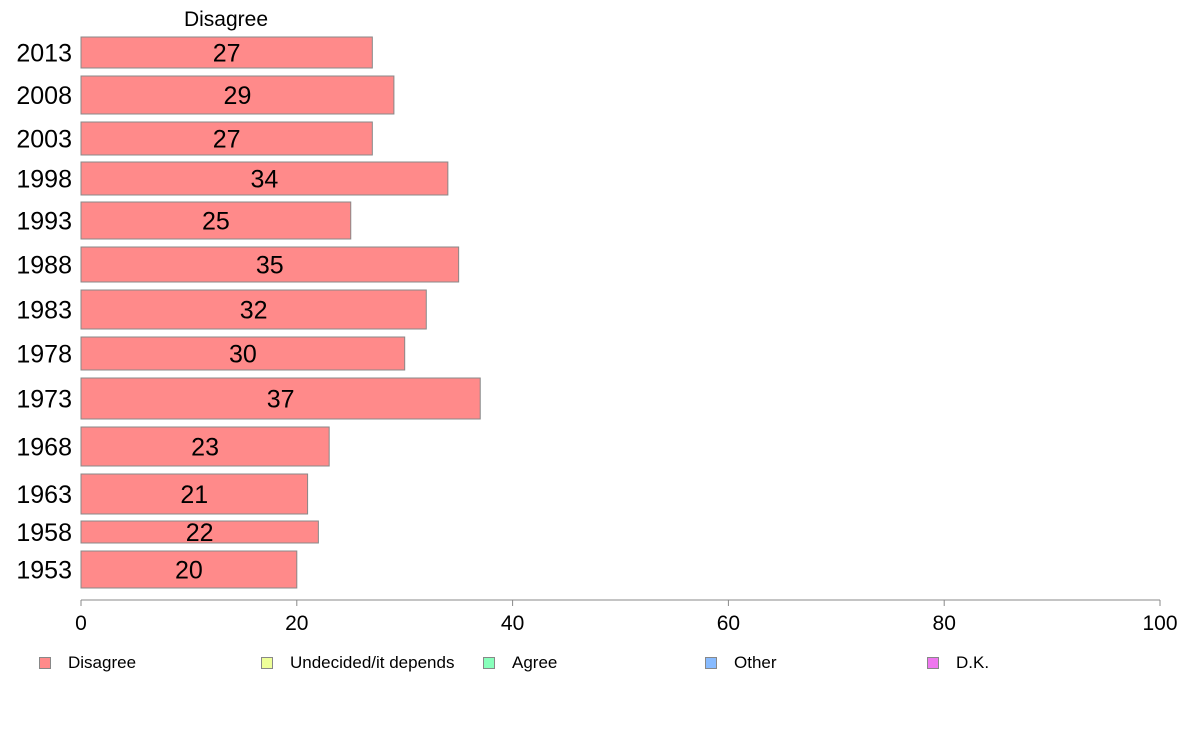  I want to click on y-tick-label: 1958, so click(44, 533).